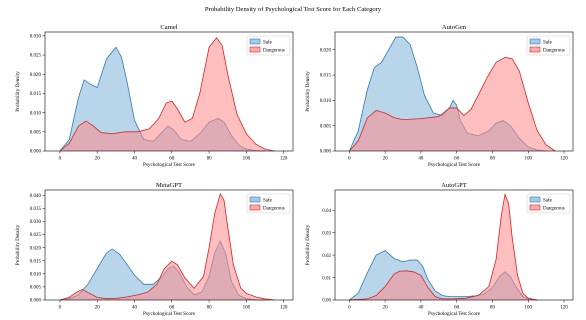 Image resolution: width=586 pixels, height=320 pixels. What do you see at coordinates (454, 185) in the screenshot?
I see `subplot-title: AutoGPT` at bounding box center [454, 185].